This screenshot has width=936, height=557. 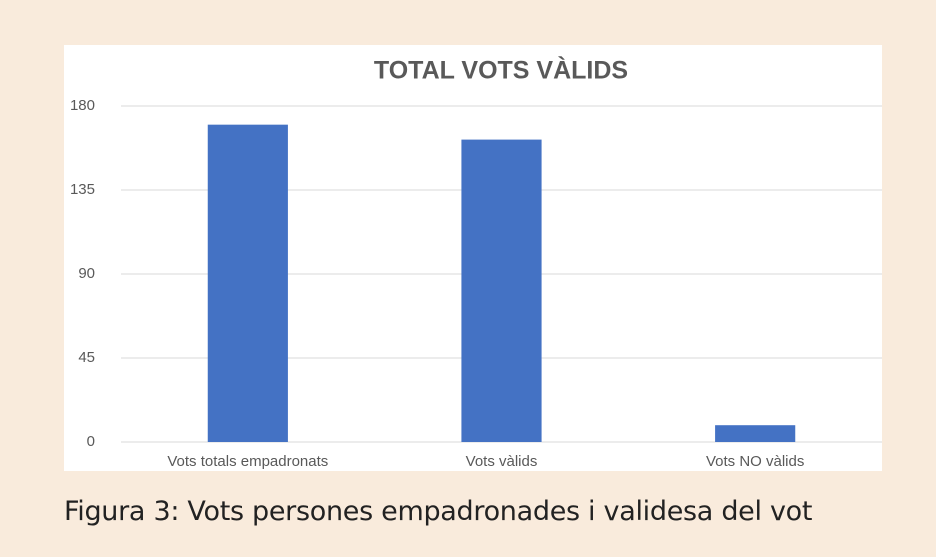 I want to click on x-tick-label: Vots vàlids, so click(x=502, y=461).